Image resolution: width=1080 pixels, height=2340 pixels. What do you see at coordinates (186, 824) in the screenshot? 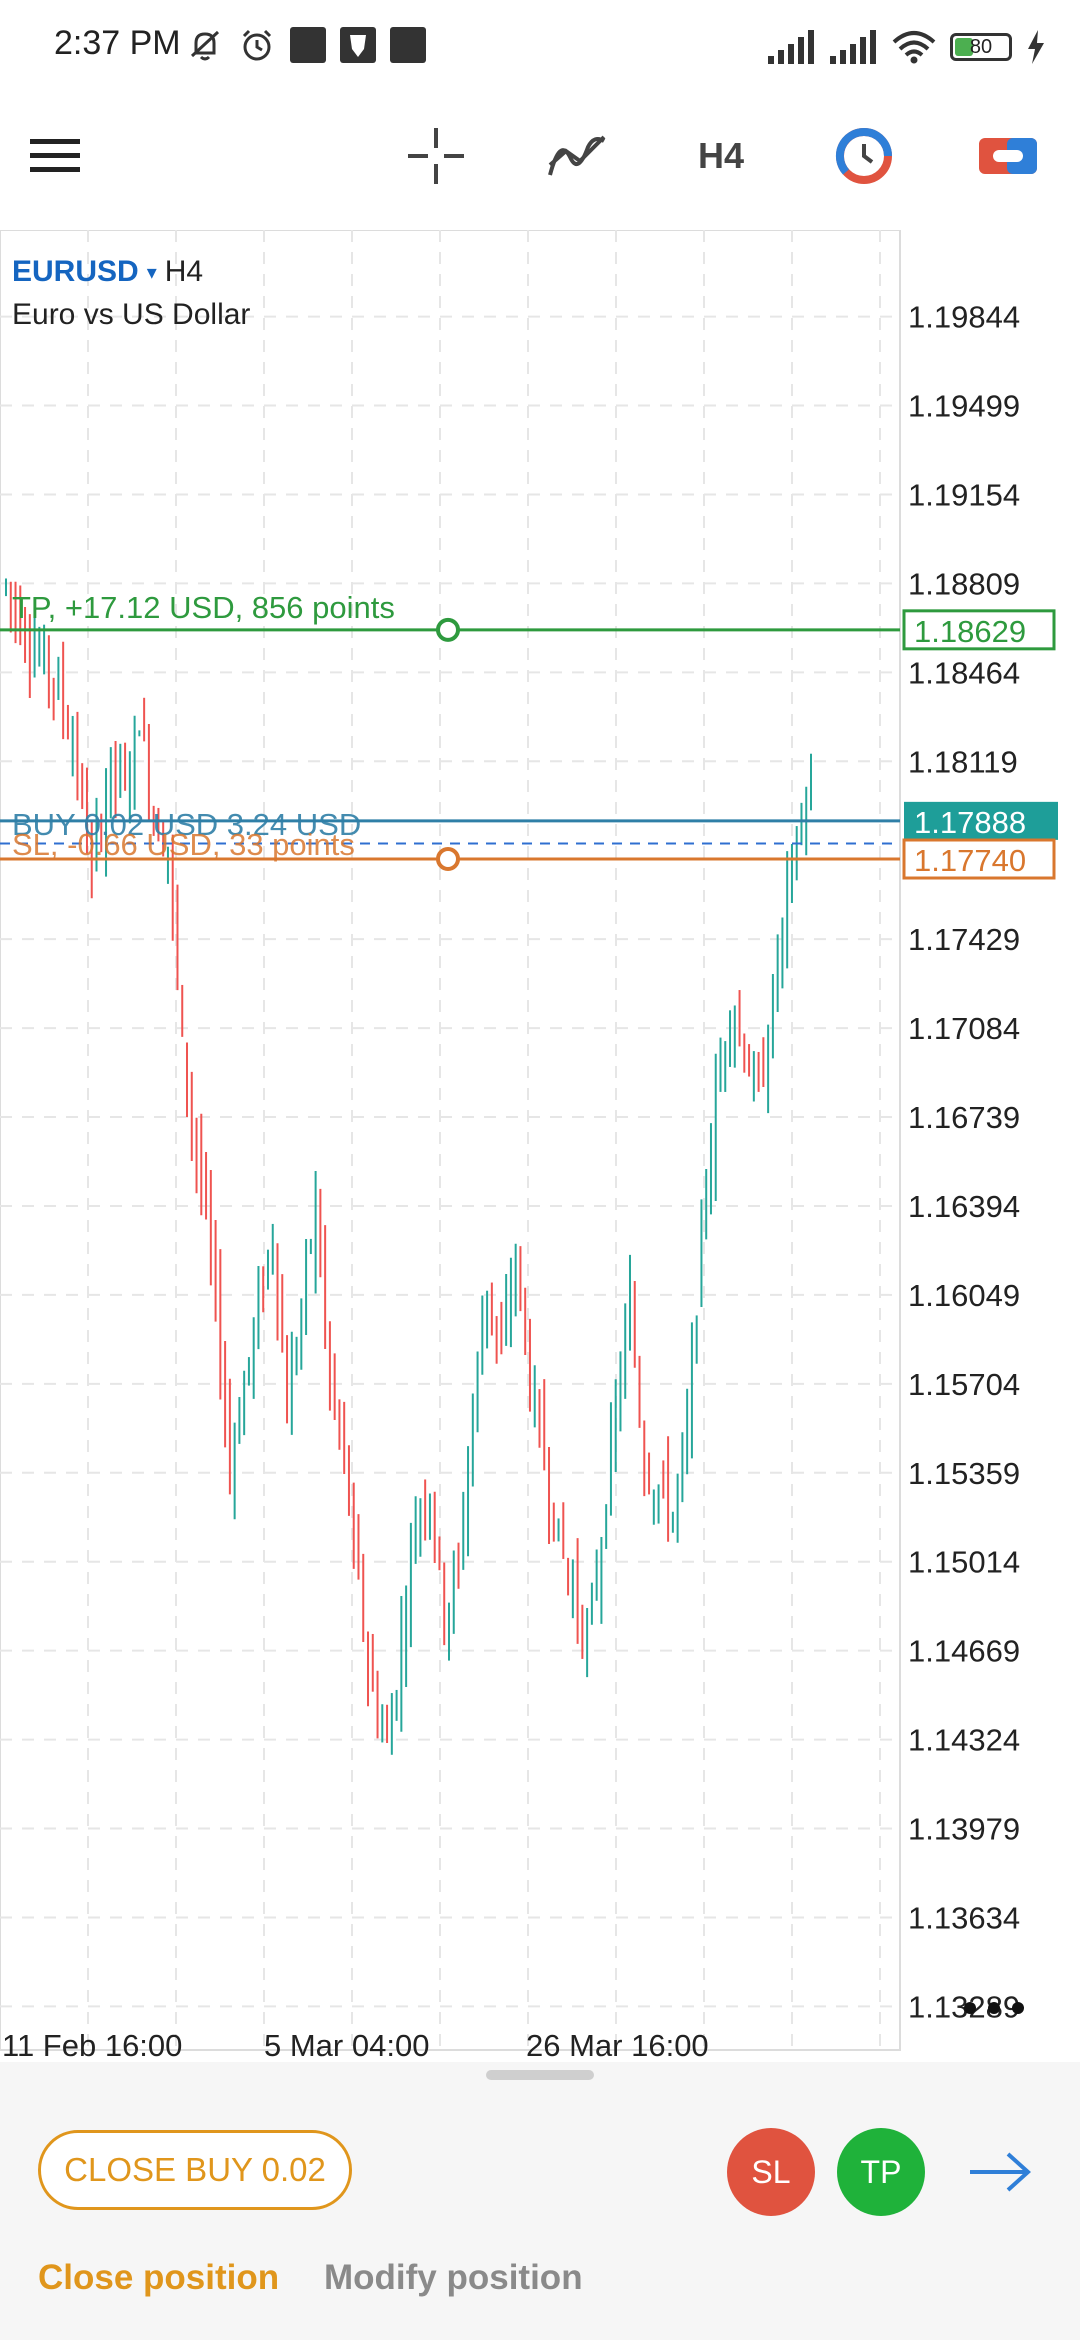
I see `buy-line-label: BUY 0.02 USD 3.24 USD` at bounding box center [186, 824].